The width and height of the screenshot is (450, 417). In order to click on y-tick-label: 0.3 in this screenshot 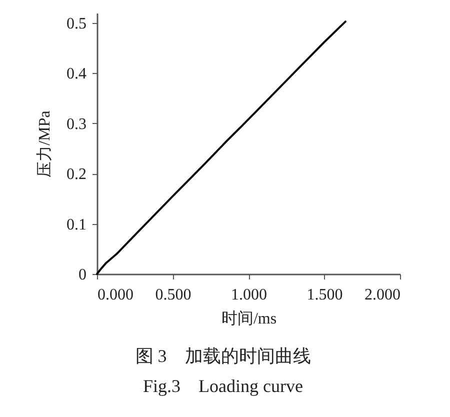, I will do `click(76, 124)`.